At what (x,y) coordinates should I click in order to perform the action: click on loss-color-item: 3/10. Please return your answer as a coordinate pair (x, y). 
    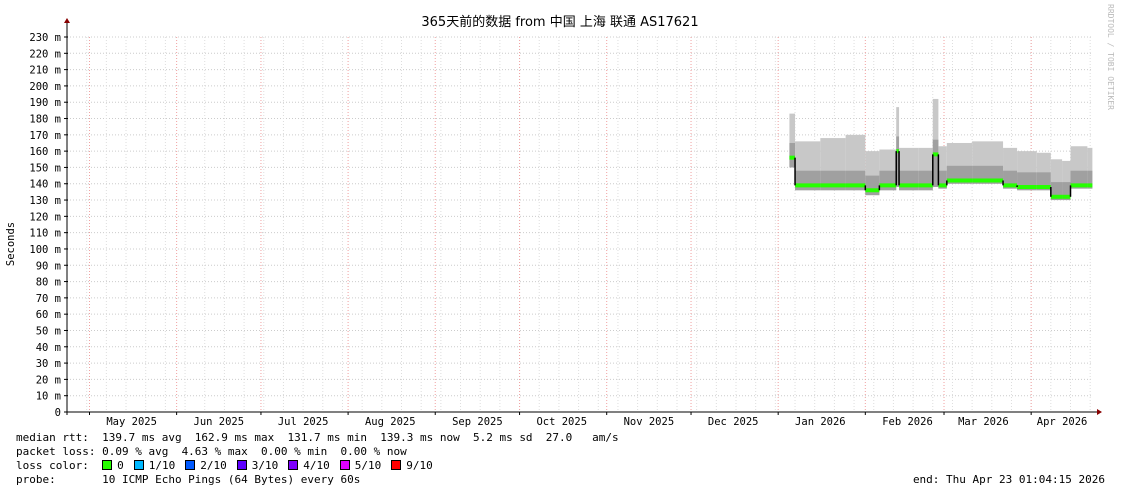
    Looking at the image, I should click on (257, 465).